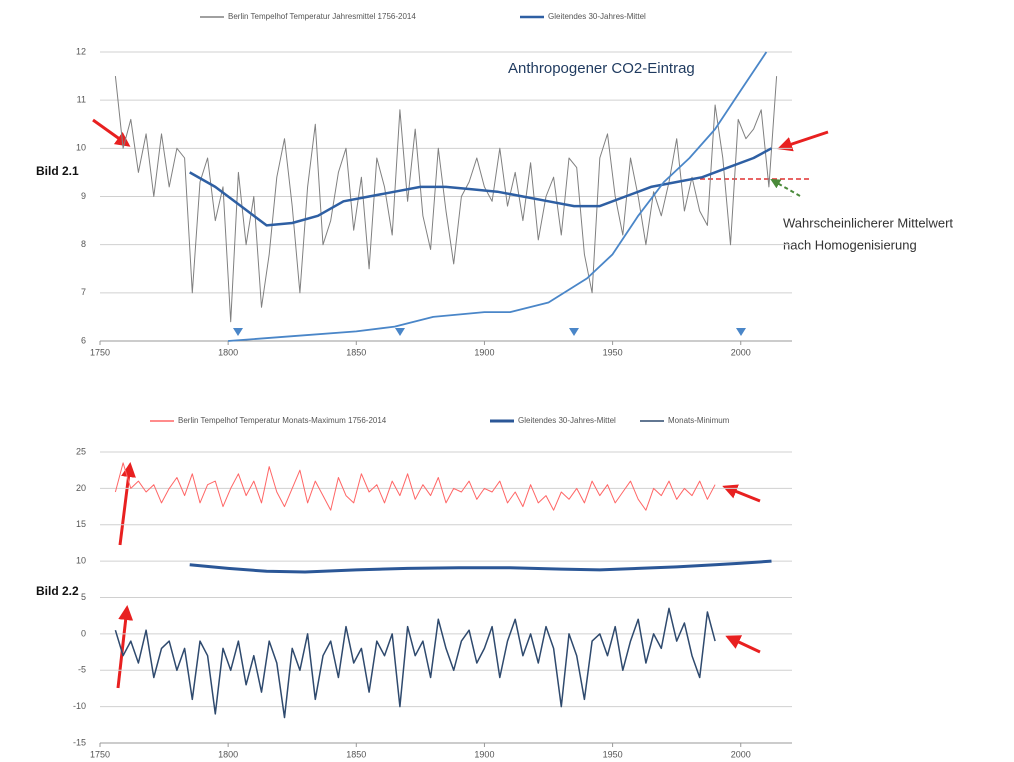 The width and height of the screenshot is (1014, 762). Describe the element at coordinates (81, 524) in the screenshot. I see `y-tick-label: 15` at that location.